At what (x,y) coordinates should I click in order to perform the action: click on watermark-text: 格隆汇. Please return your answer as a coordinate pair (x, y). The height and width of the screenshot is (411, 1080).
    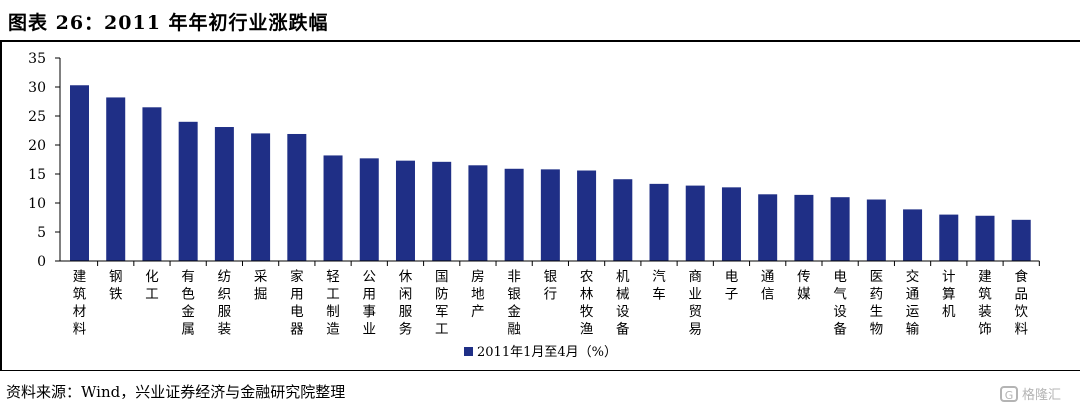
    Looking at the image, I should click on (1042, 395).